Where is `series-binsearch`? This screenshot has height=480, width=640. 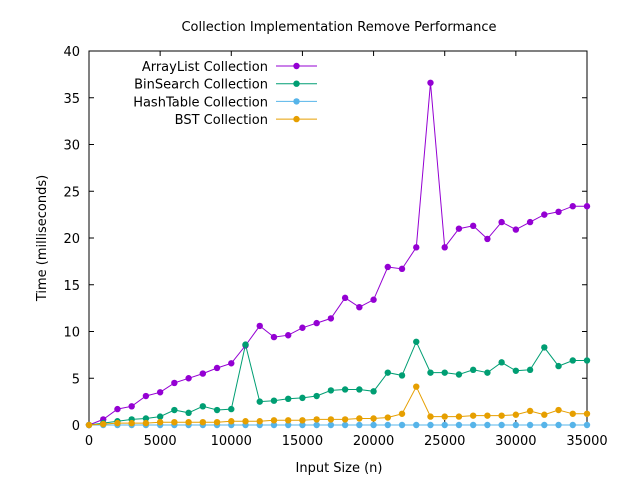
series-binsearch is located at coordinates (338, 383).